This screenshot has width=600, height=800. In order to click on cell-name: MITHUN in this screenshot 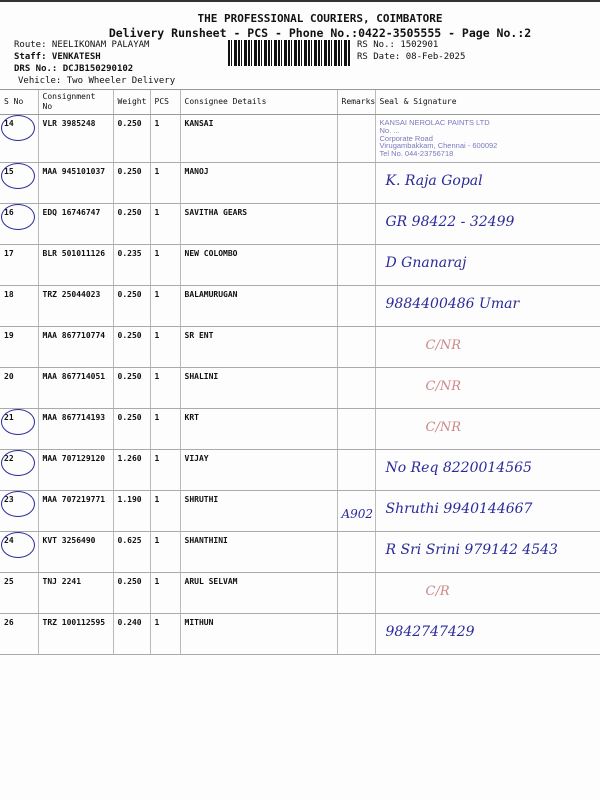, I will do `click(258, 634)`.